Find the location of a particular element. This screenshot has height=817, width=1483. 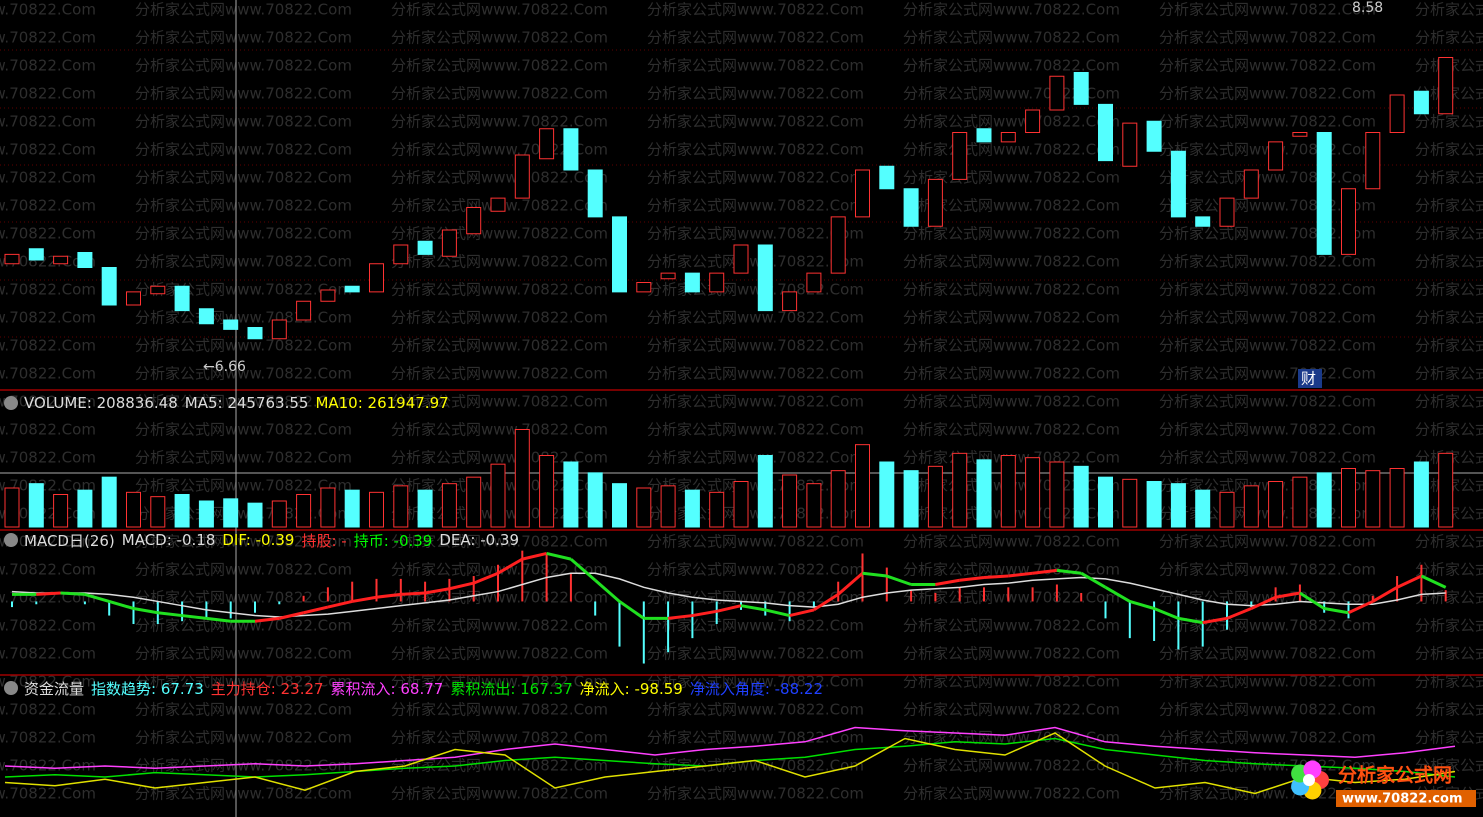

flow-line is located at coordinates (730, 763).